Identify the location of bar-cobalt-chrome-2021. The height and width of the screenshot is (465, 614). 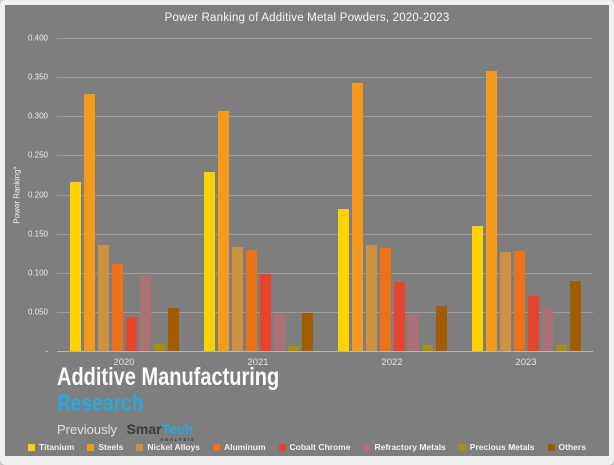
(265, 312).